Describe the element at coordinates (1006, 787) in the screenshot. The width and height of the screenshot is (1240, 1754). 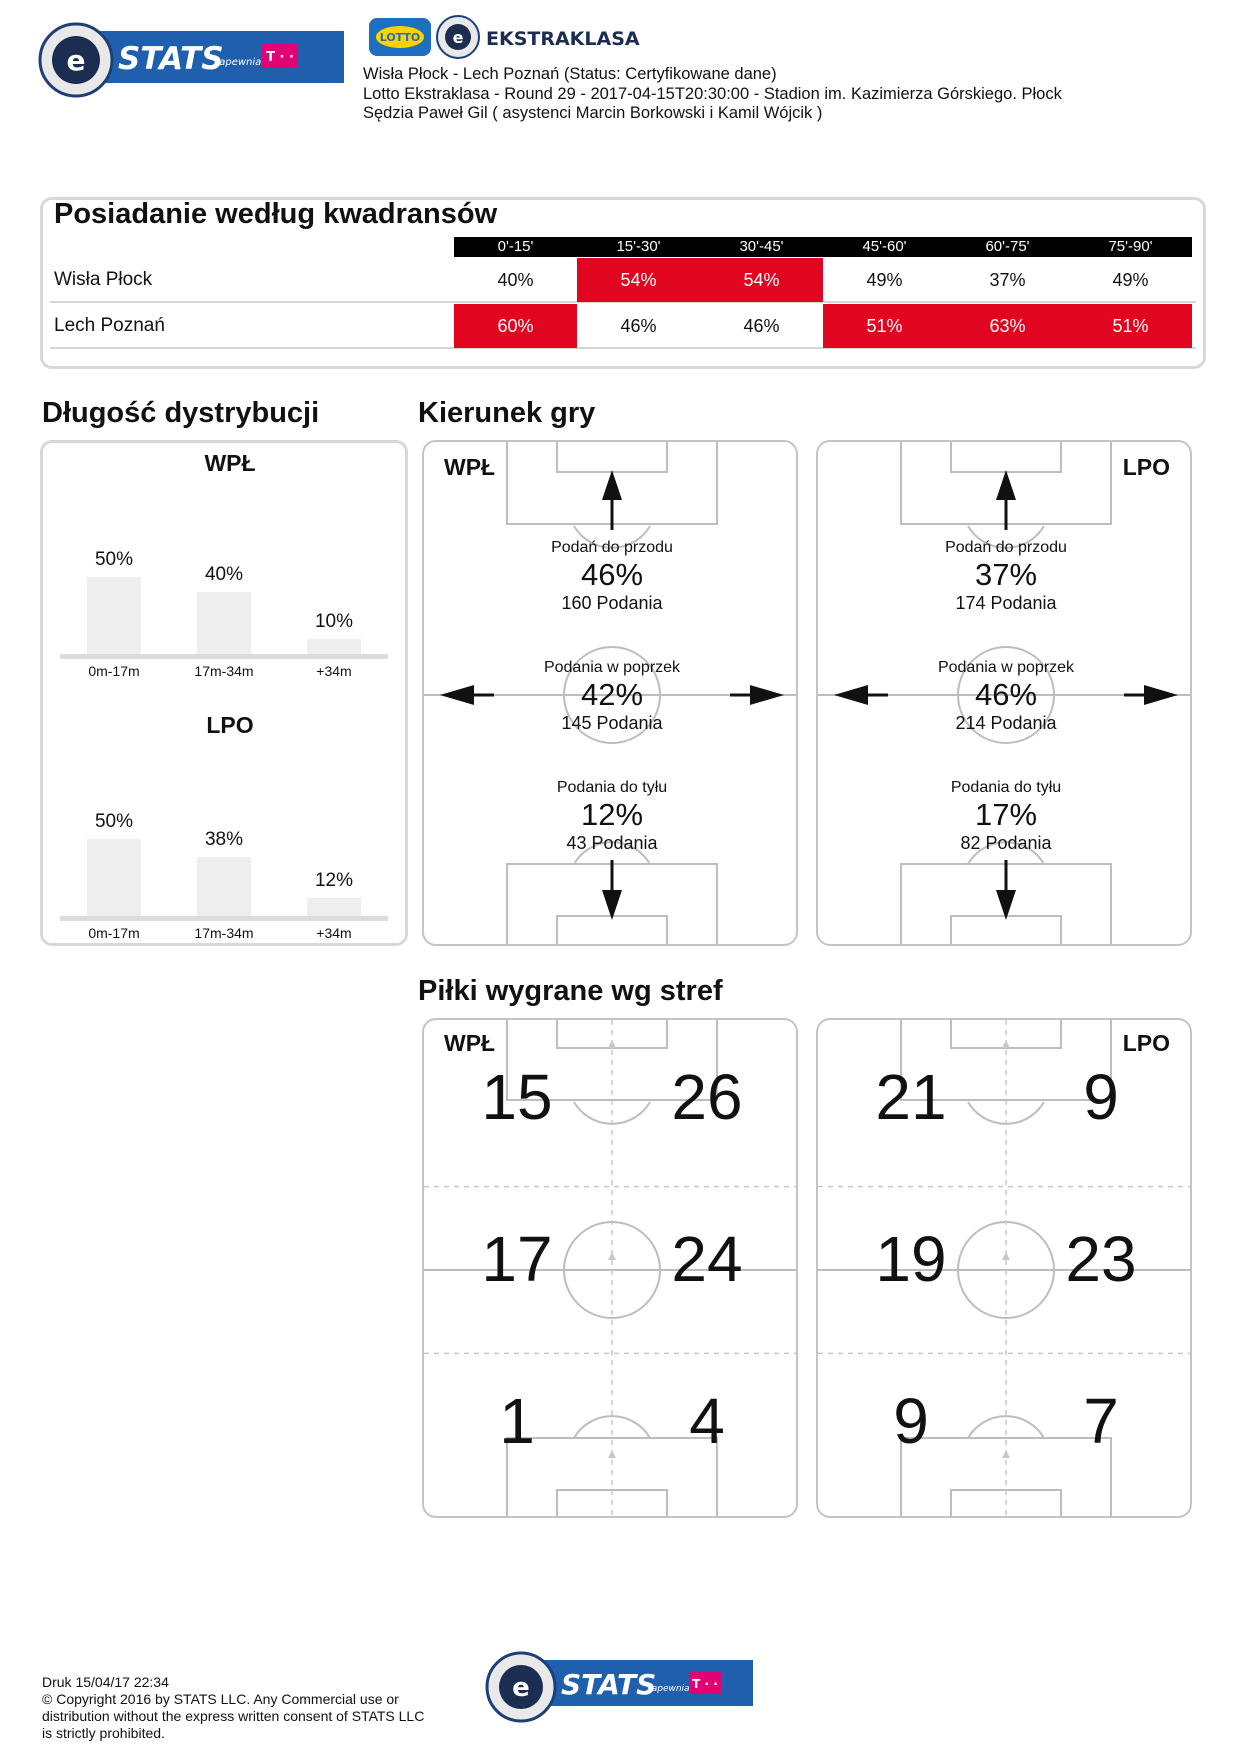
I see `backward-label: Podania do tyłu` at that location.